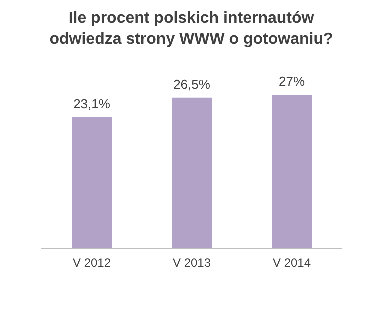 The image size is (383, 328). Describe the element at coordinates (292, 82) in the screenshot. I see `data-label: 27%` at that location.